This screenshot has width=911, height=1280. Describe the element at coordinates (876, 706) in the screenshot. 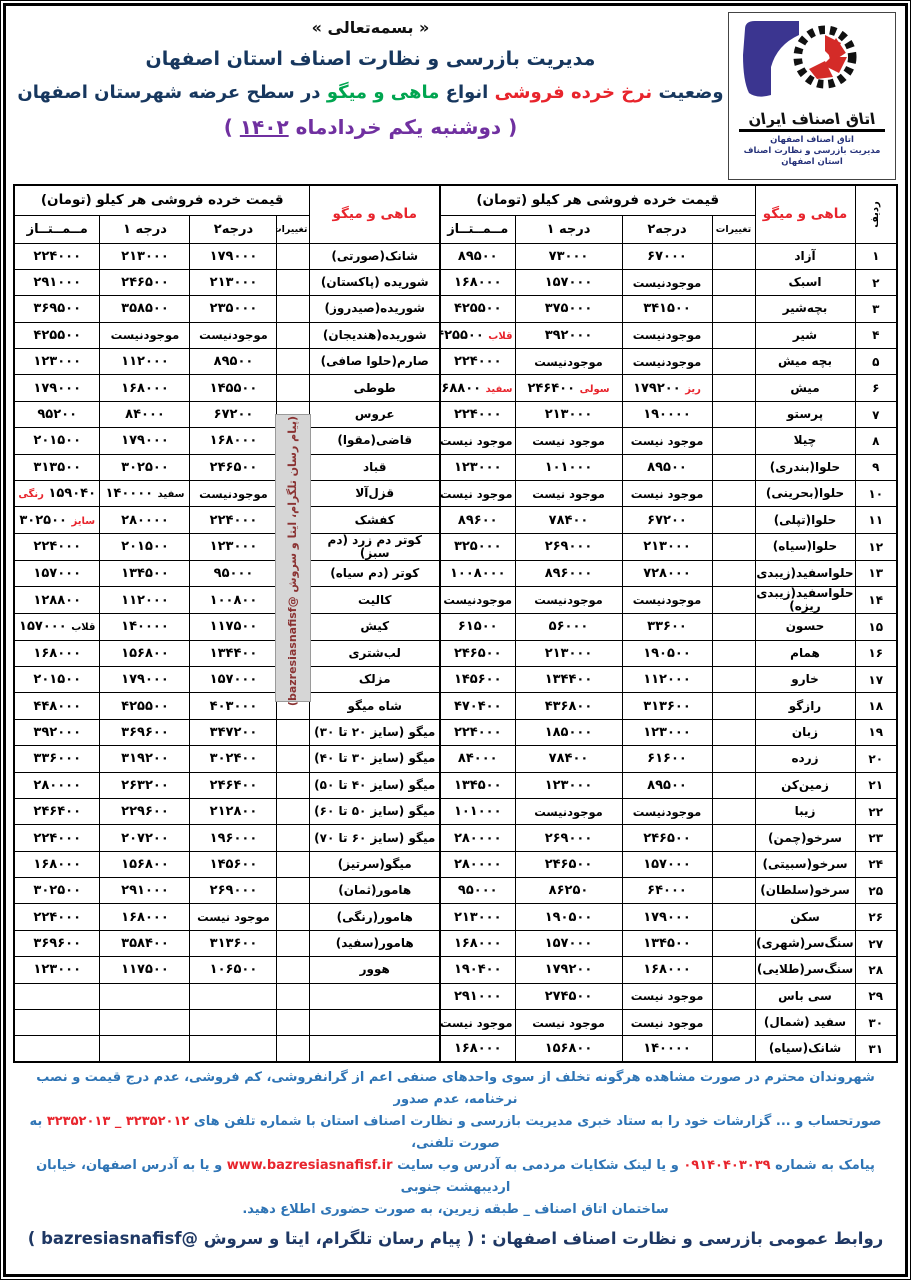

I see `row-index-cell: ۱۸` at that location.